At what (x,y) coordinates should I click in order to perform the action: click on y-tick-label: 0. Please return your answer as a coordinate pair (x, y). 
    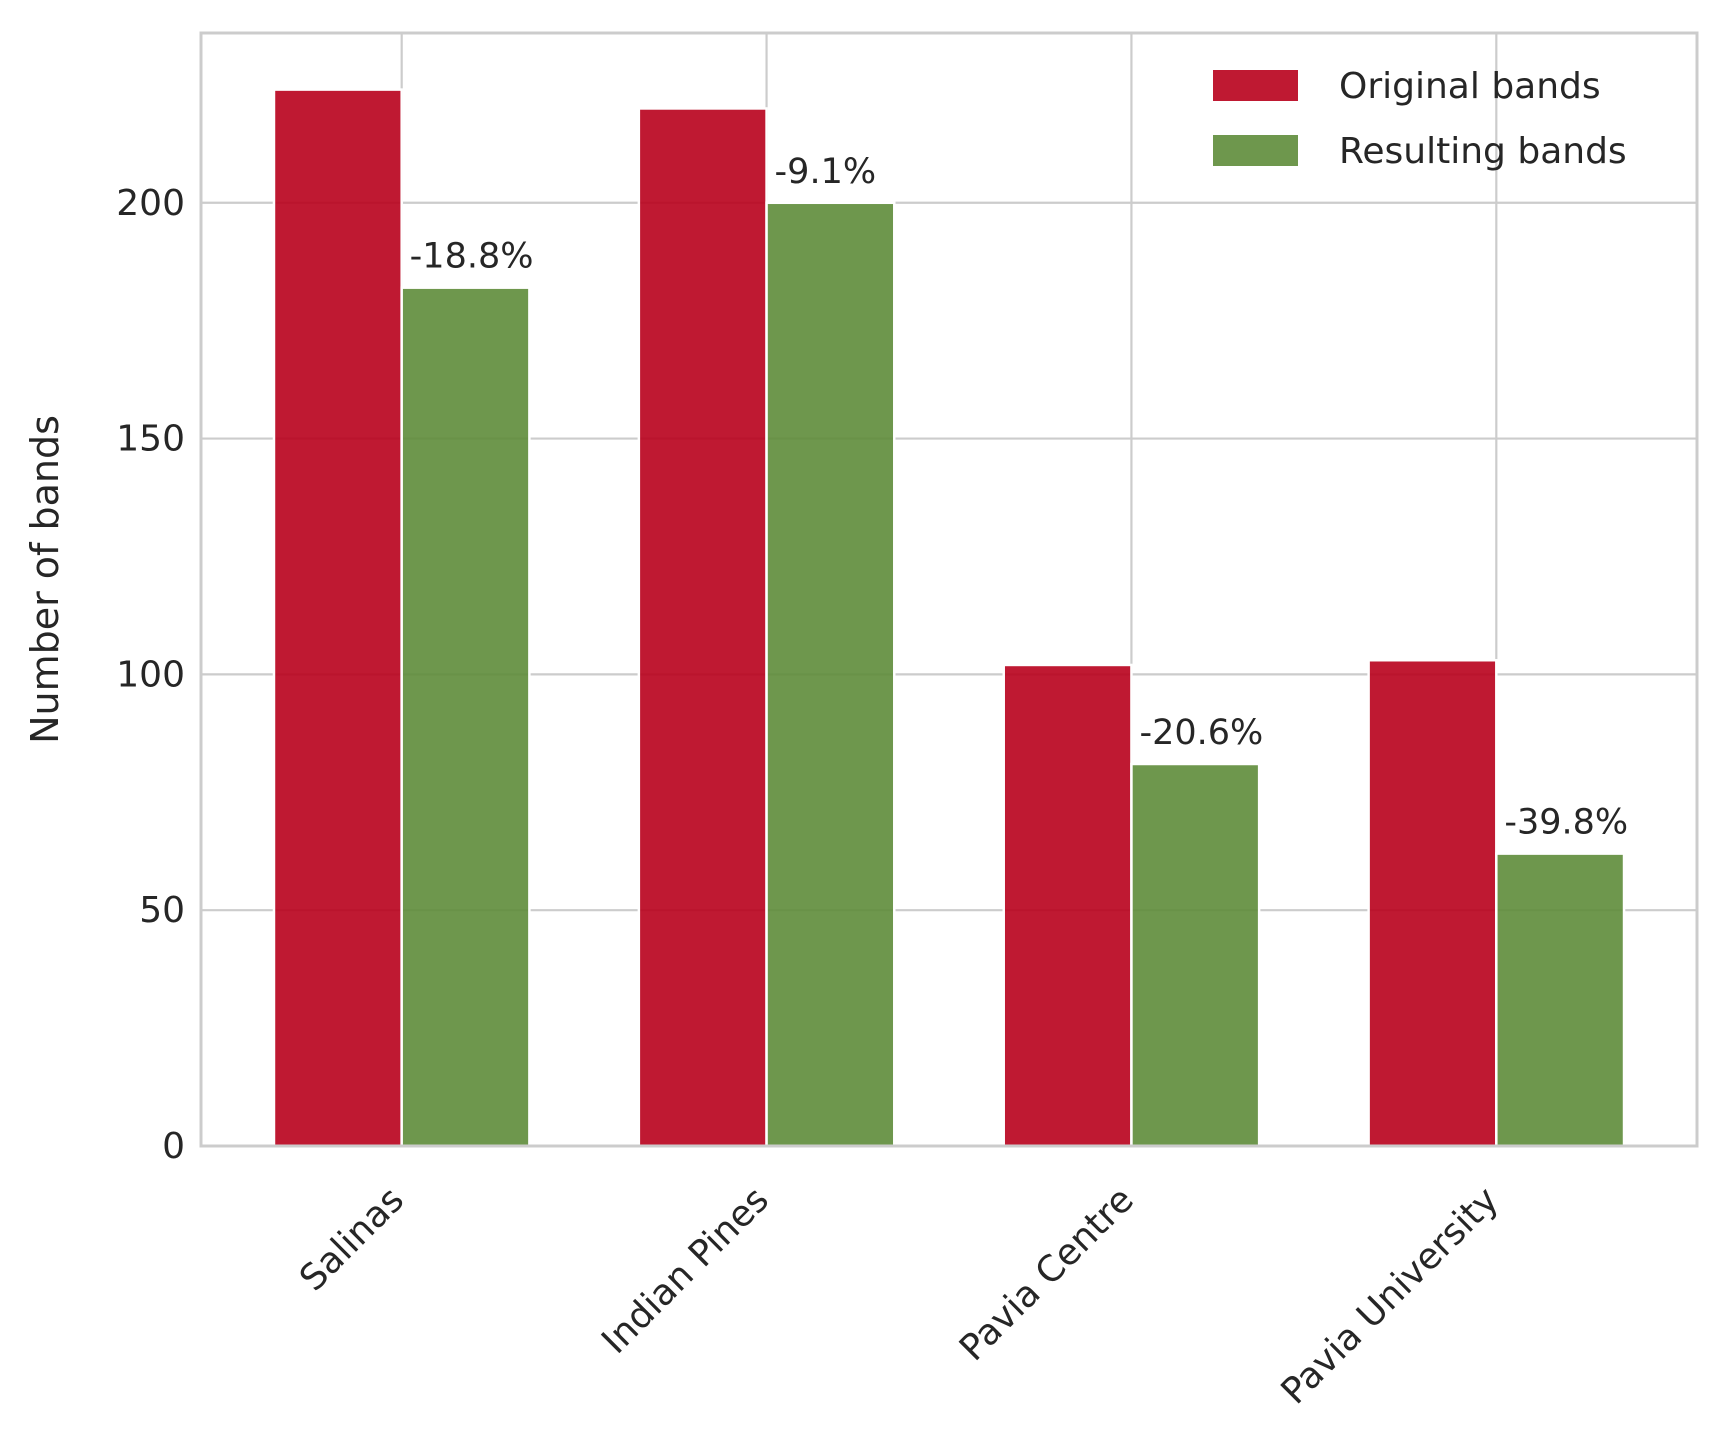
    Looking at the image, I should click on (173, 1146).